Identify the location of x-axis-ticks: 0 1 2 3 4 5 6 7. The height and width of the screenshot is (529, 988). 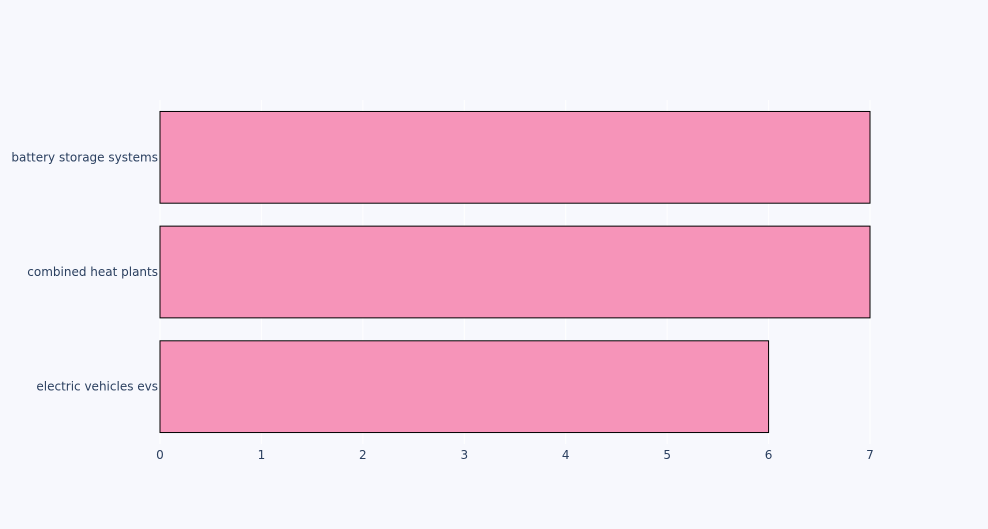
(515, 455).